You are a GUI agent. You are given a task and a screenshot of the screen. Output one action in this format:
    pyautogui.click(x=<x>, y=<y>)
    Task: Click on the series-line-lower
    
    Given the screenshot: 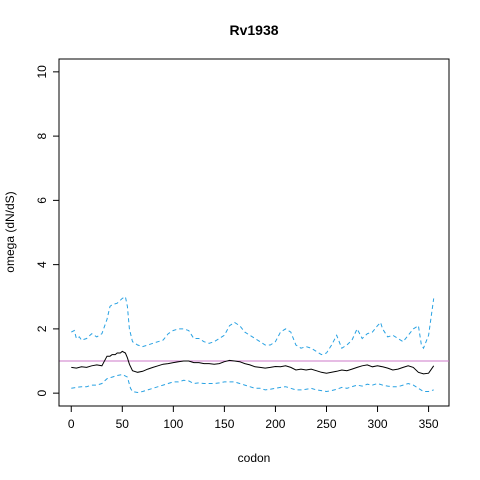 What is the action you would take?
    pyautogui.click(x=252, y=383)
    